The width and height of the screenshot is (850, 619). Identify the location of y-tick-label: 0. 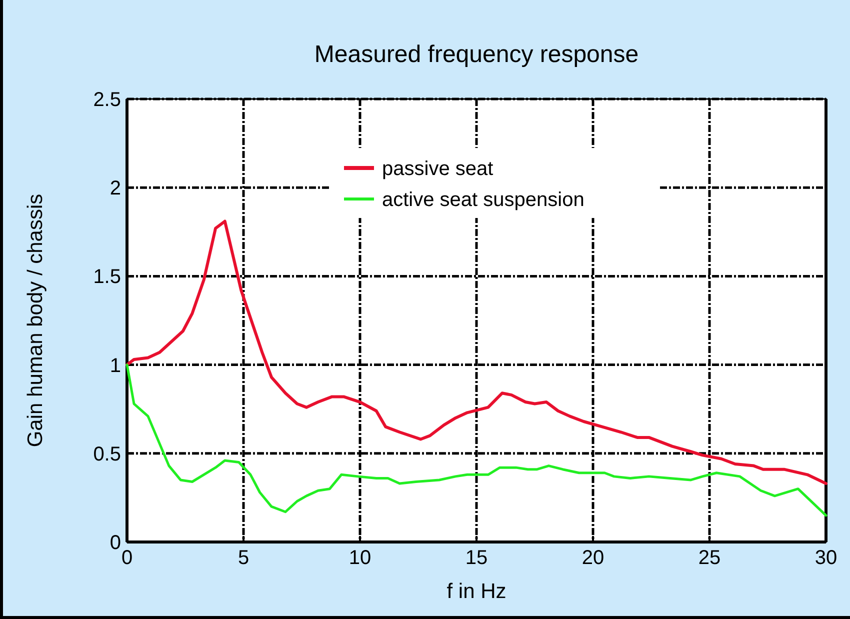
(115, 543).